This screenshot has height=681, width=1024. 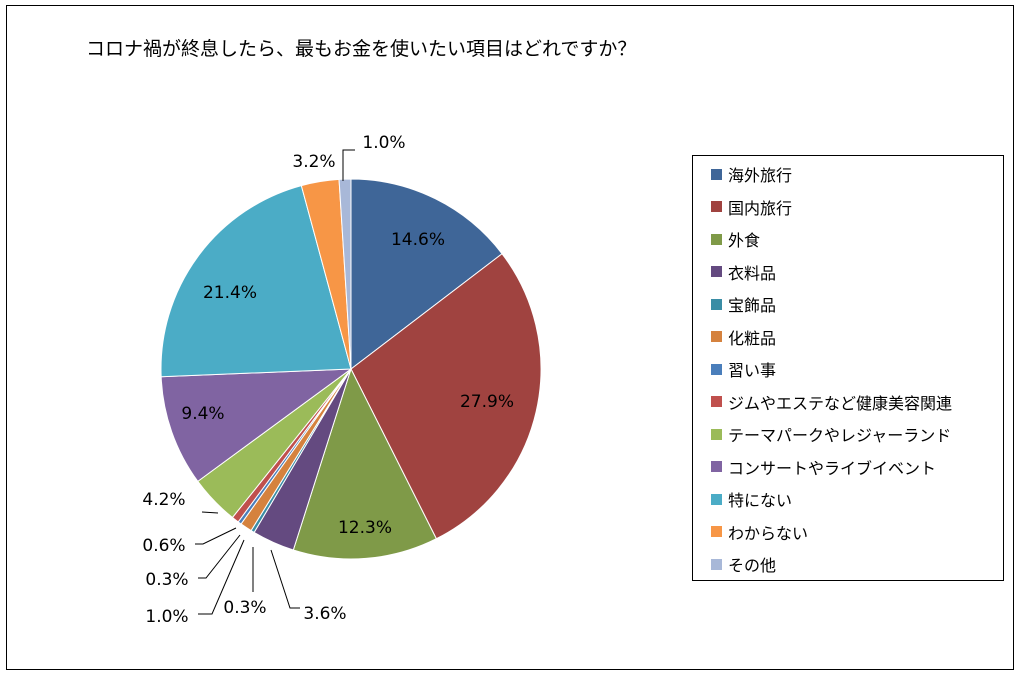 What do you see at coordinates (244, 608) in the screenshot?
I see `data-label-5: 0.3%` at bounding box center [244, 608].